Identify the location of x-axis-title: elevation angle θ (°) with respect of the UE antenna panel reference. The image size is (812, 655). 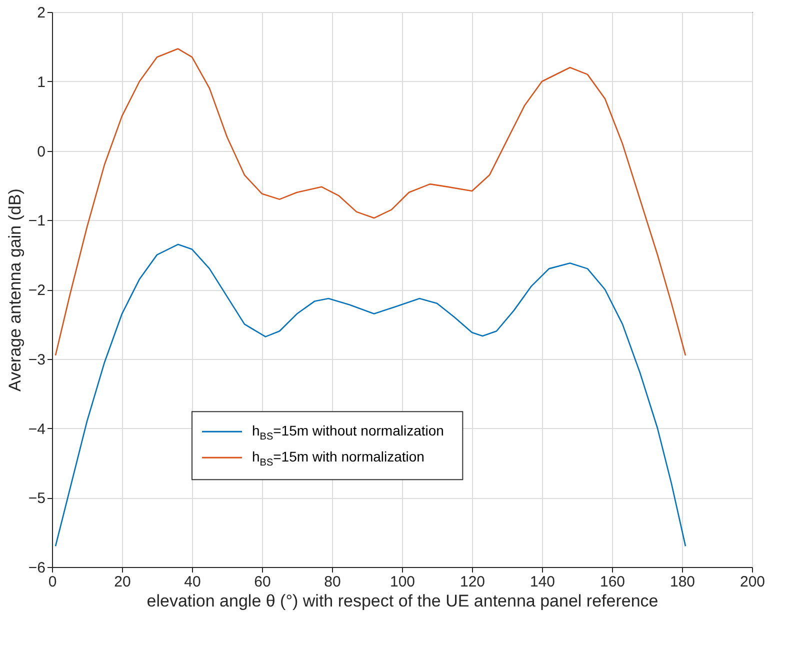
(402, 601).